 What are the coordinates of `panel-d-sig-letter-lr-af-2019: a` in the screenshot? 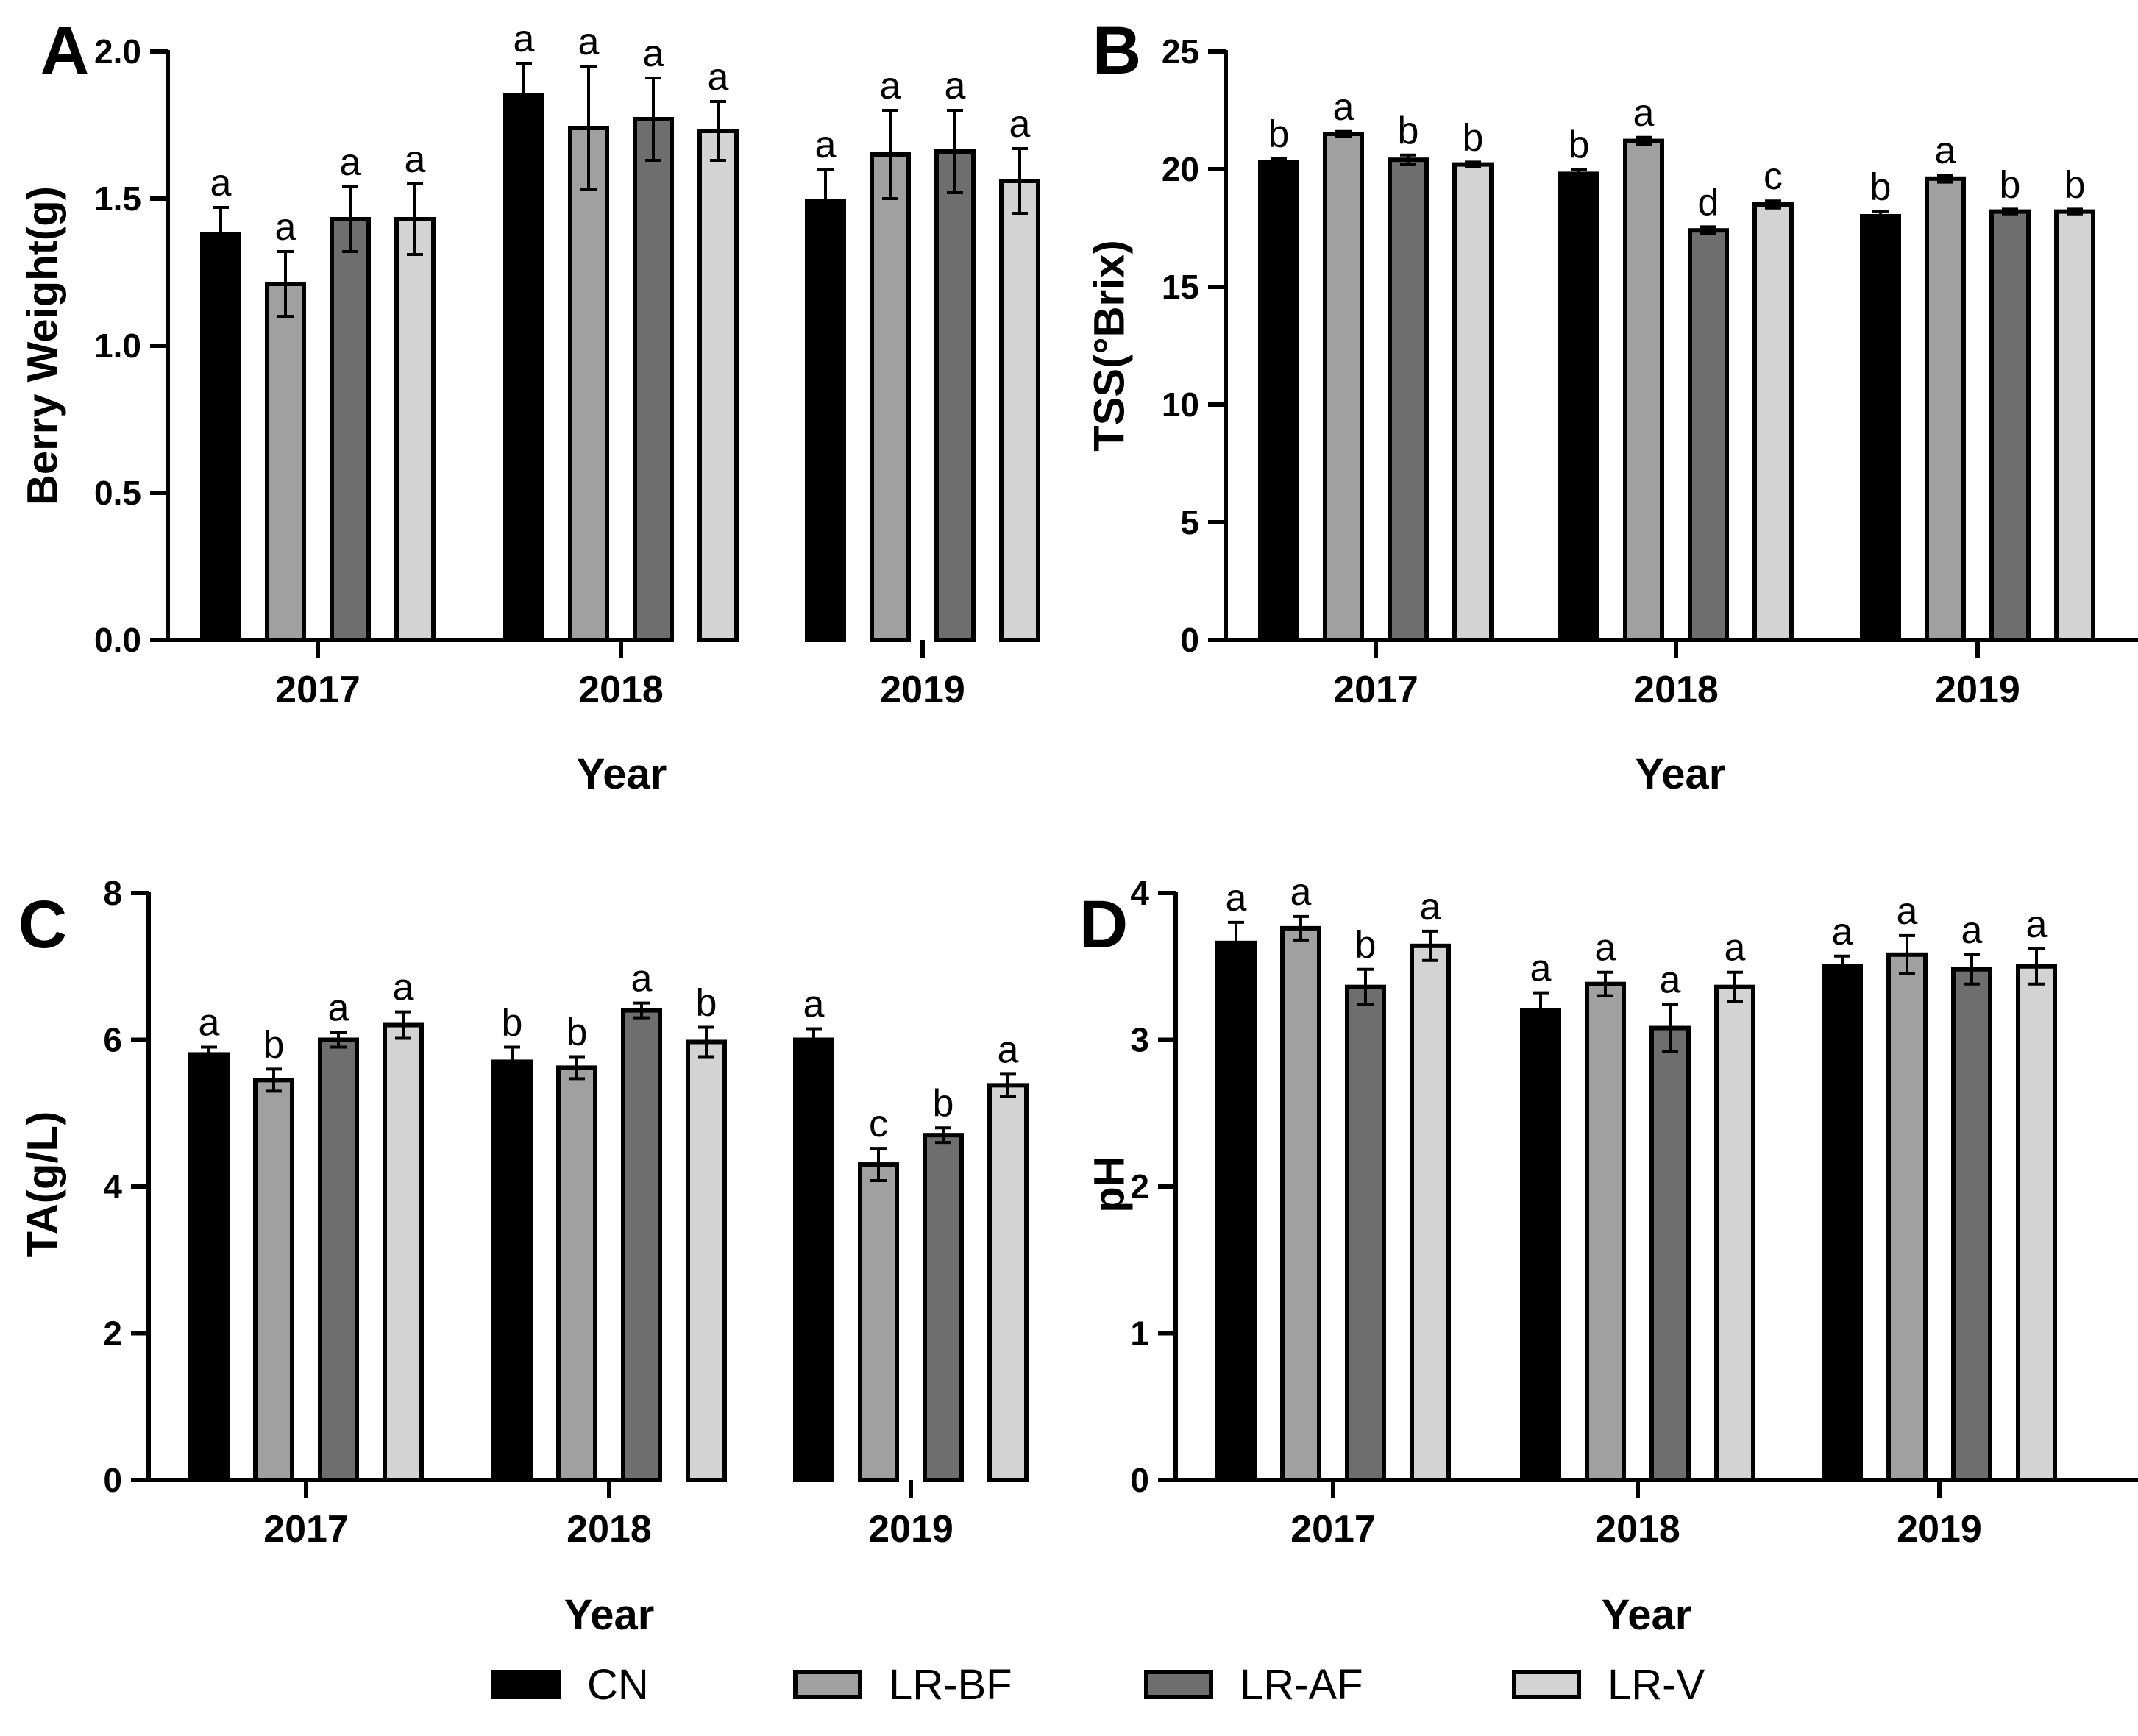 It's located at (1972, 930).